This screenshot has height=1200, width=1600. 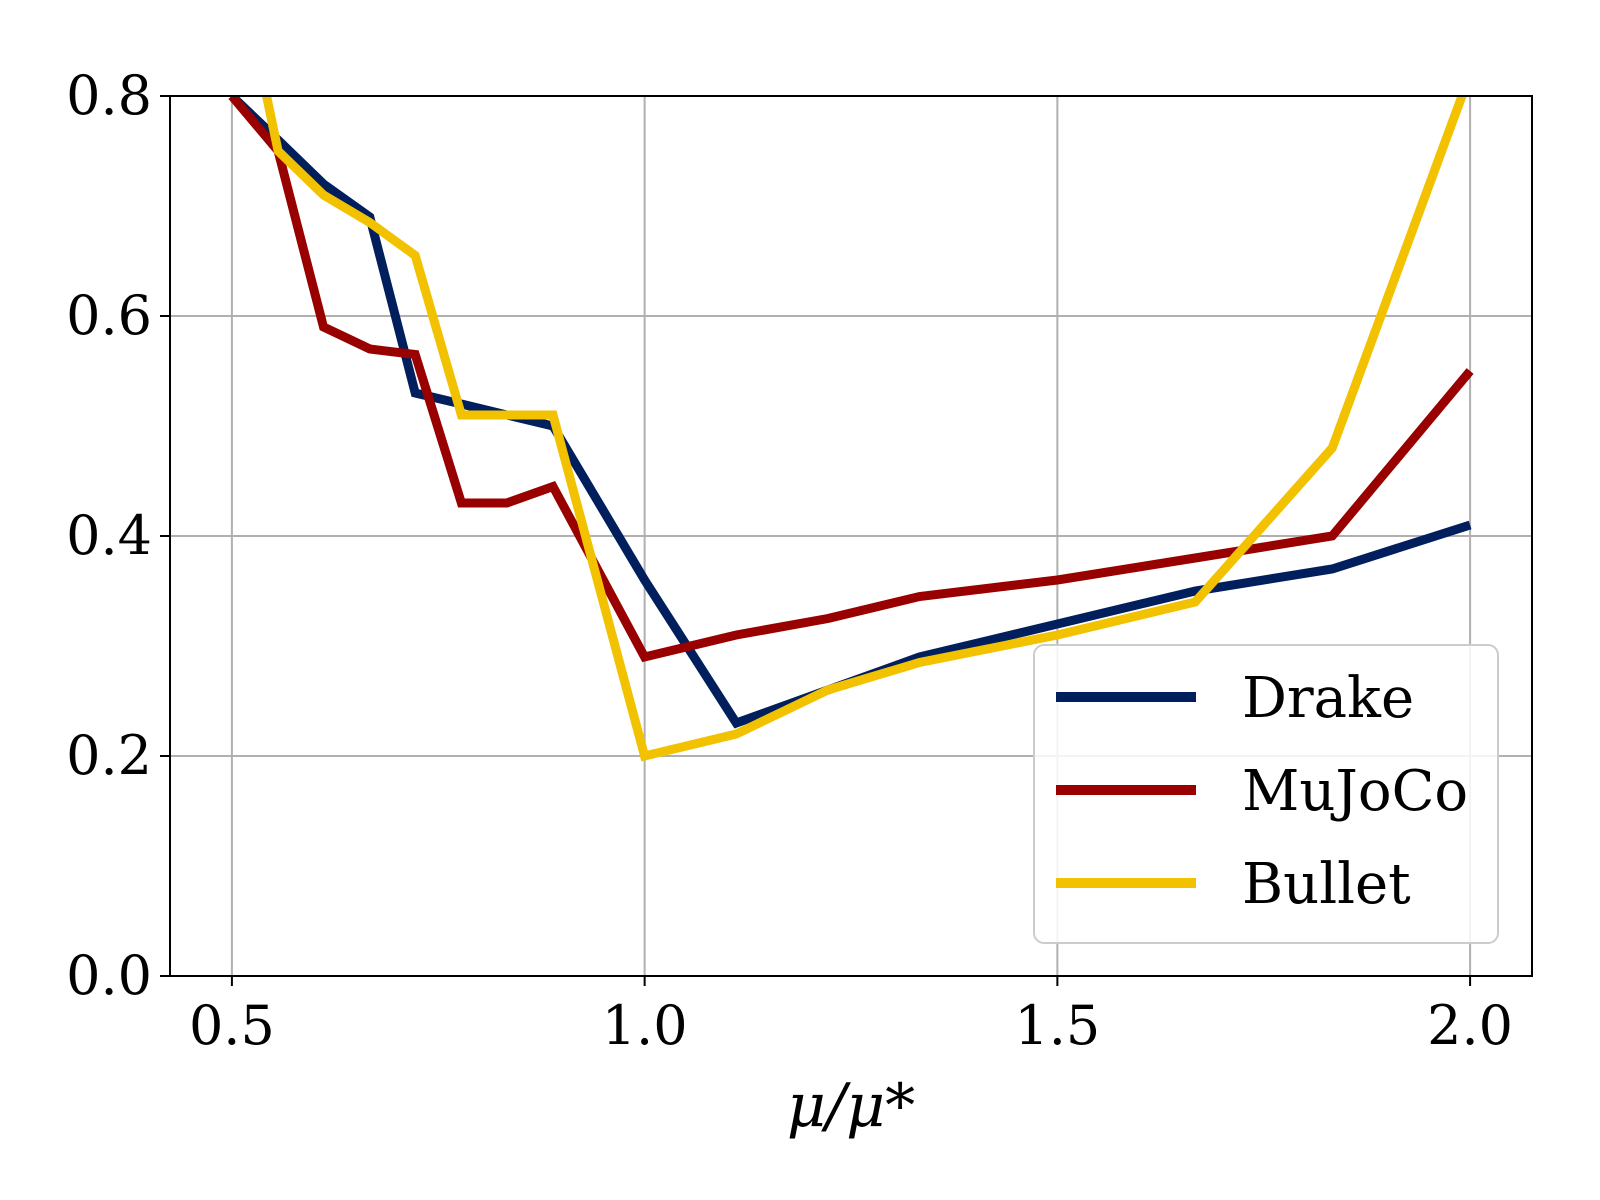 I want to click on legend: Drake MuJoCo Bullet, so click(x=1266, y=794).